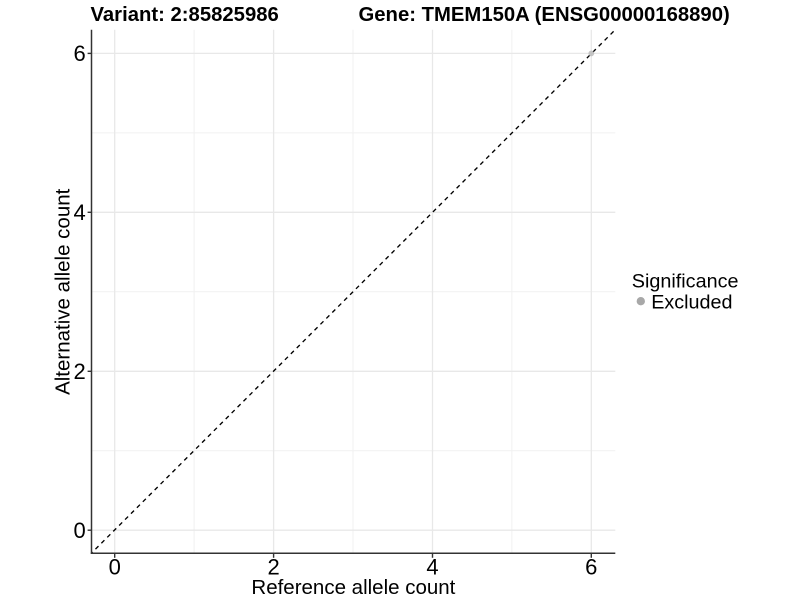  I want to click on svg-text: Reference allele count, so click(353, 587).